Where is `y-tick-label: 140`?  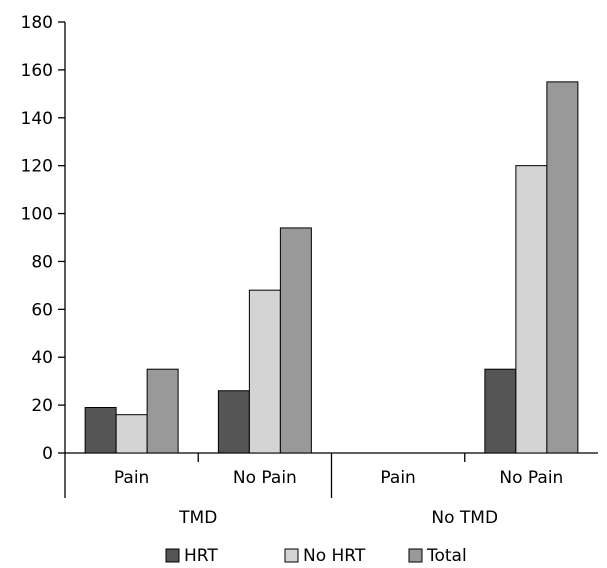 y-tick-label: 140 is located at coordinates (37, 119).